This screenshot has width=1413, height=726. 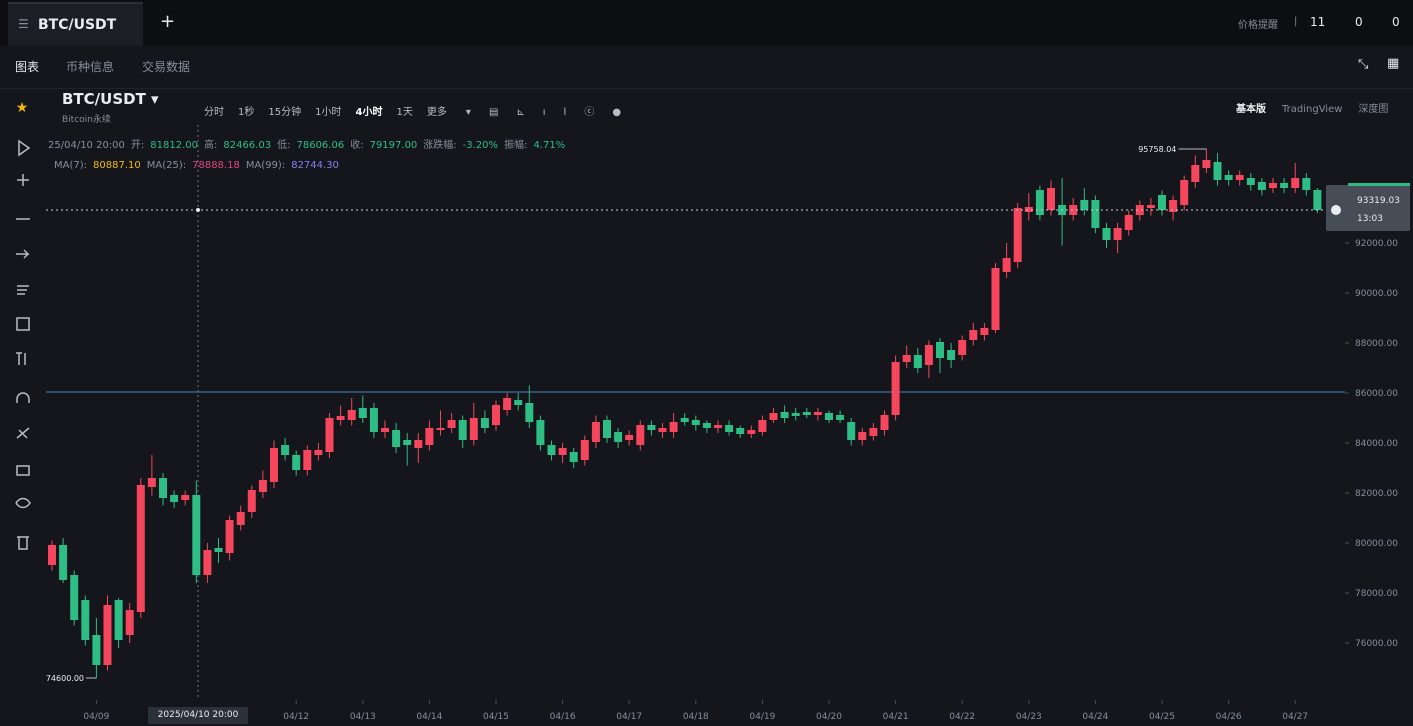 I want to click on legend-value: -3.20%, so click(x=480, y=145).